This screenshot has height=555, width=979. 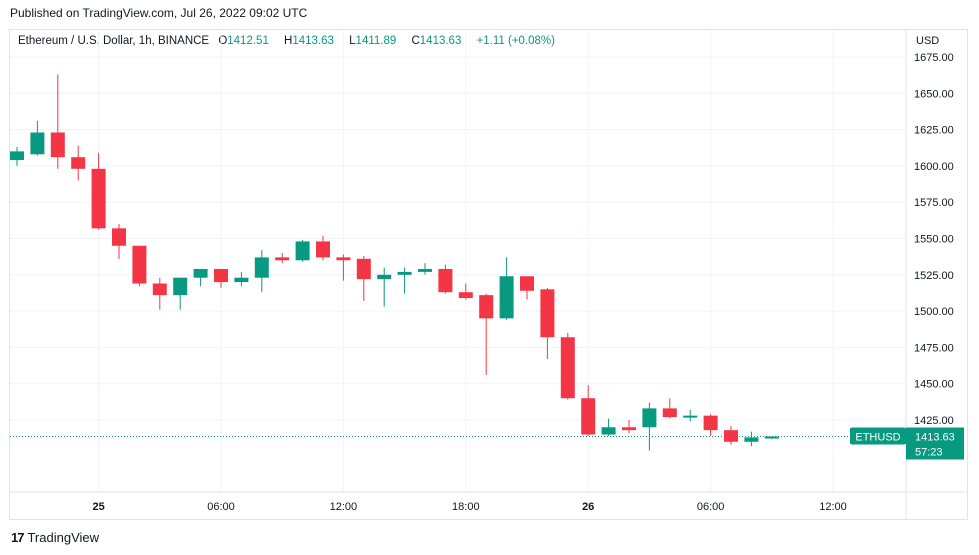 What do you see at coordinates (934, 421) in the screenshot?
I see `y-tick-label: 1425.00` at bounding box center [934, 421].